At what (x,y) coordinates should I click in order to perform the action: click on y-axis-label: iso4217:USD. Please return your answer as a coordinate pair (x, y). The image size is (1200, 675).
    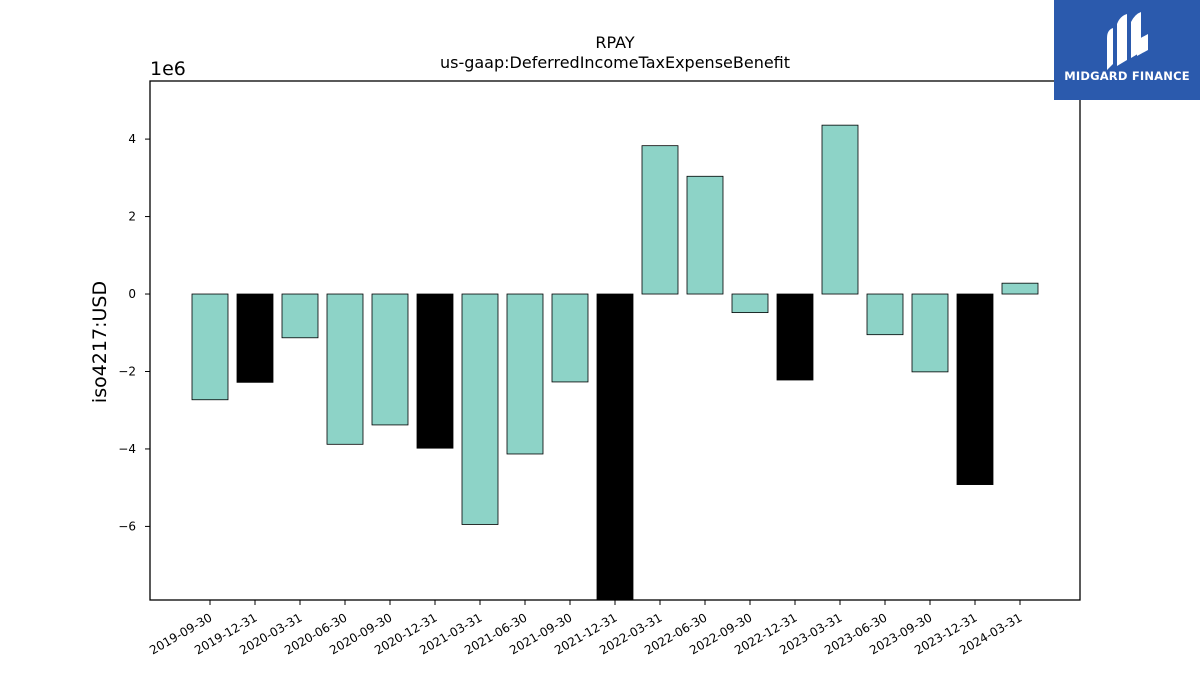
    Looking at the image, I should click on (100, 342).